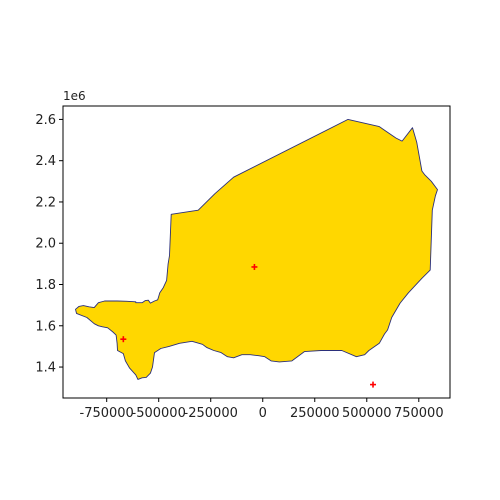 This screenshot has width=500, height=500. What do you see at coordinates (45, 161) in the screenshot?
I see `y-tick-label: 2.4` at bounding box center [45, 161].